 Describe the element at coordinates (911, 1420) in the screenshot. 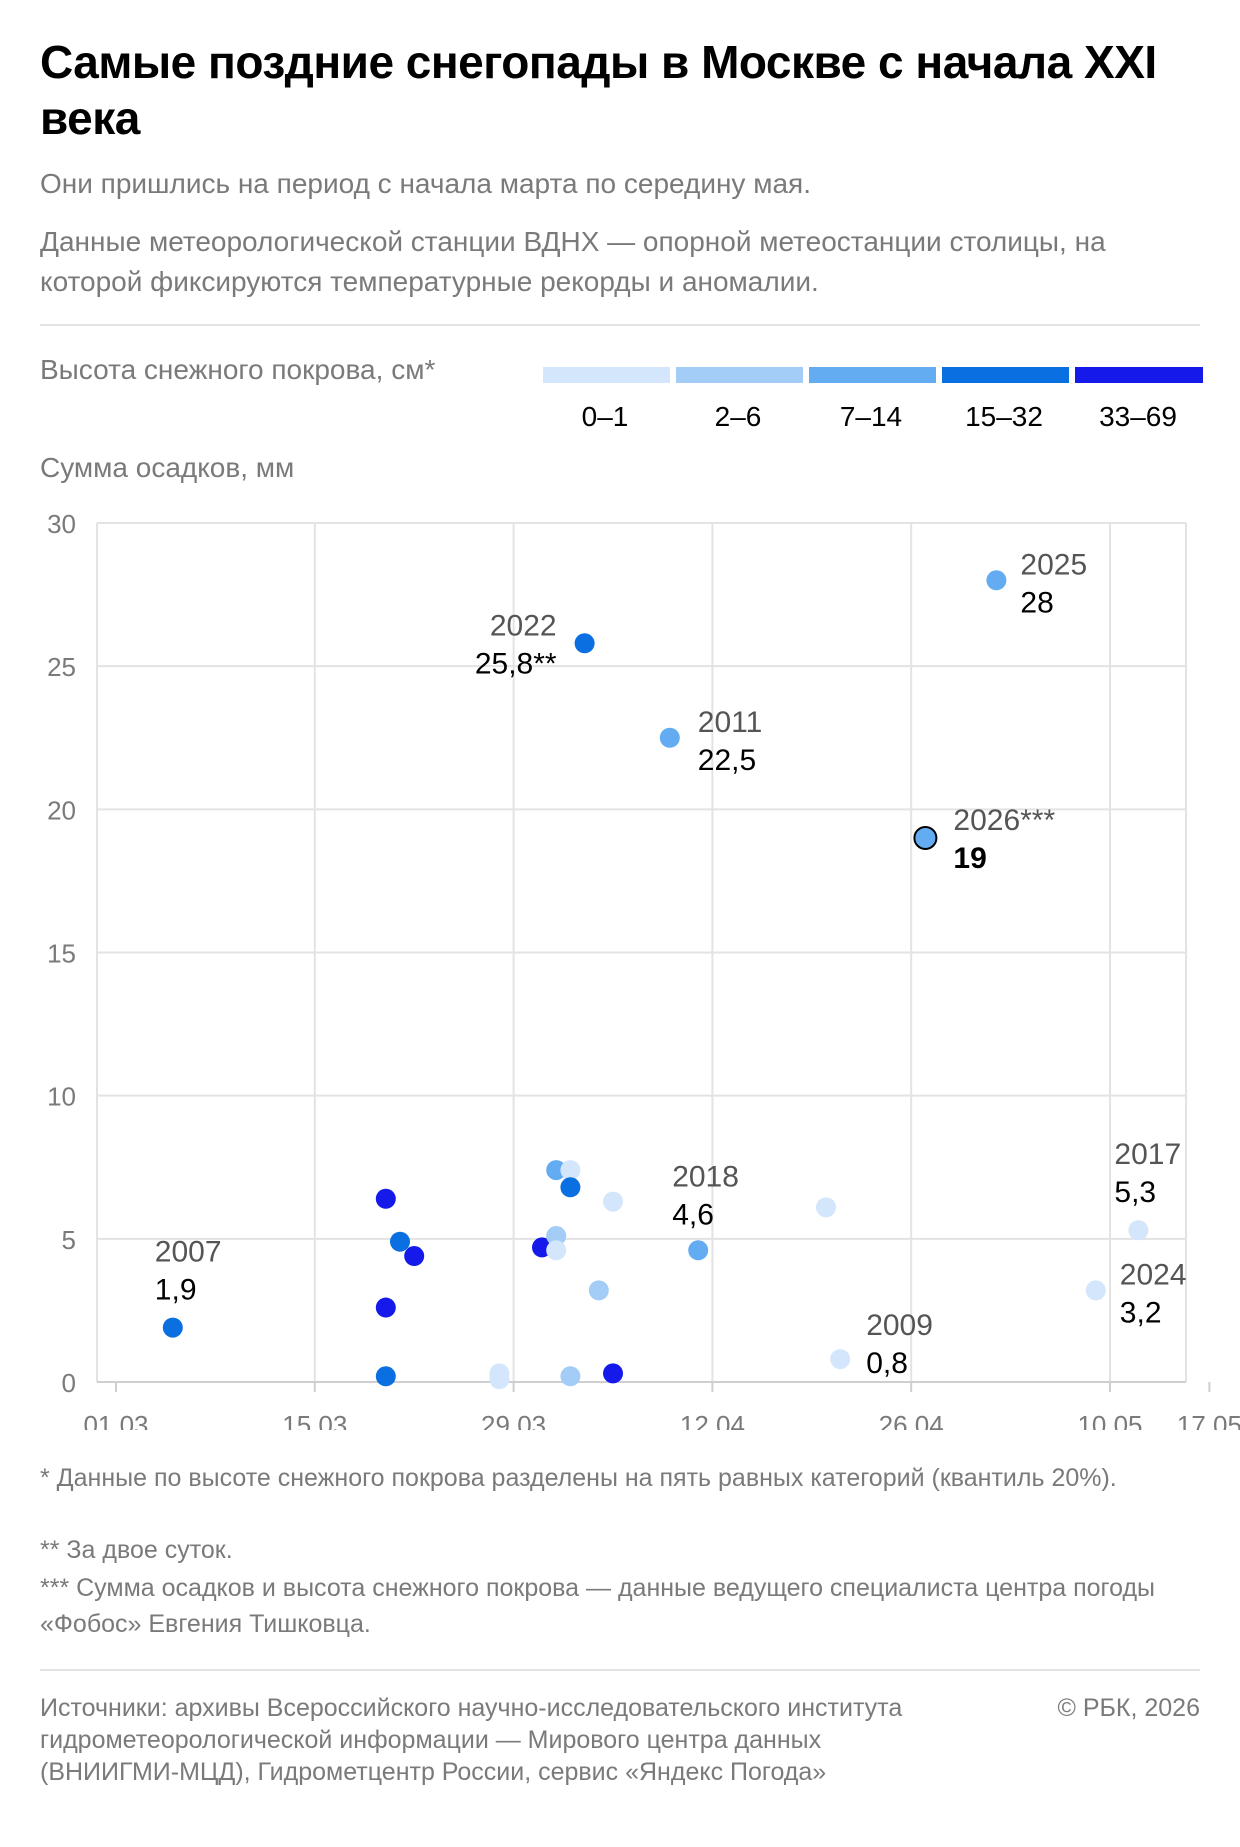

I see `x-tick-label: 26.04` at that location.